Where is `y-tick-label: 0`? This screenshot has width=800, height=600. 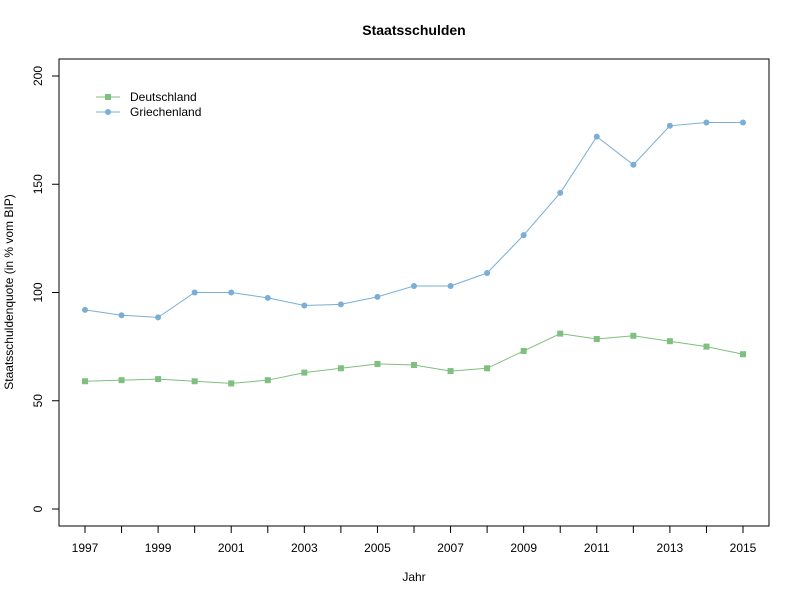
y-tick-label: 0 is located at coordinates (38, 508).